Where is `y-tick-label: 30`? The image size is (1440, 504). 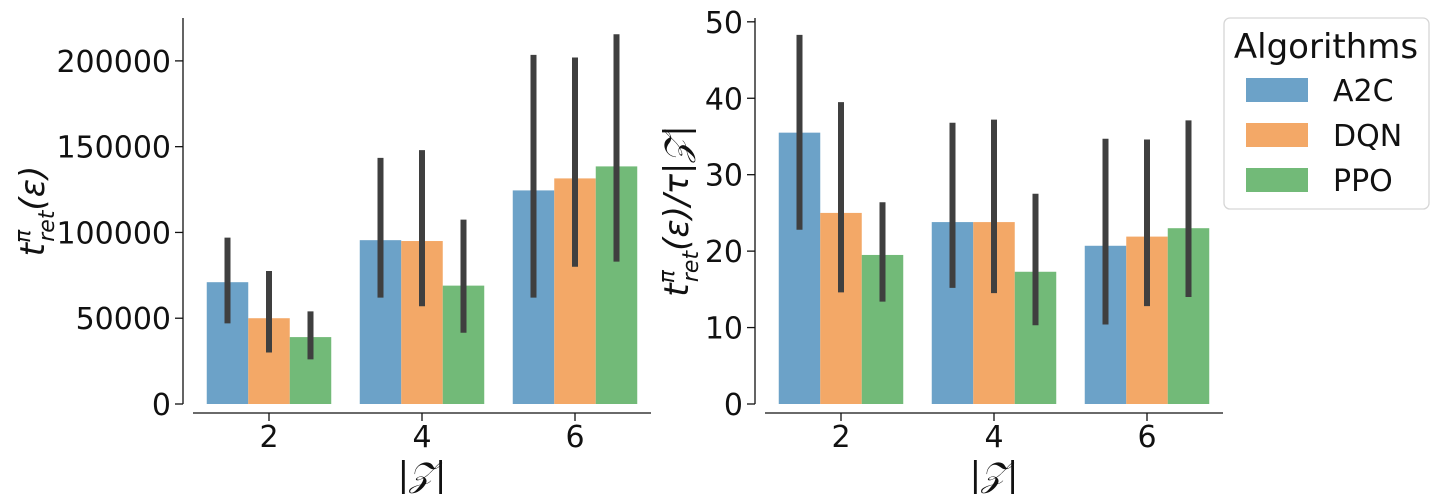
y-tick-label: 30 is located at coordinates (724, 176).